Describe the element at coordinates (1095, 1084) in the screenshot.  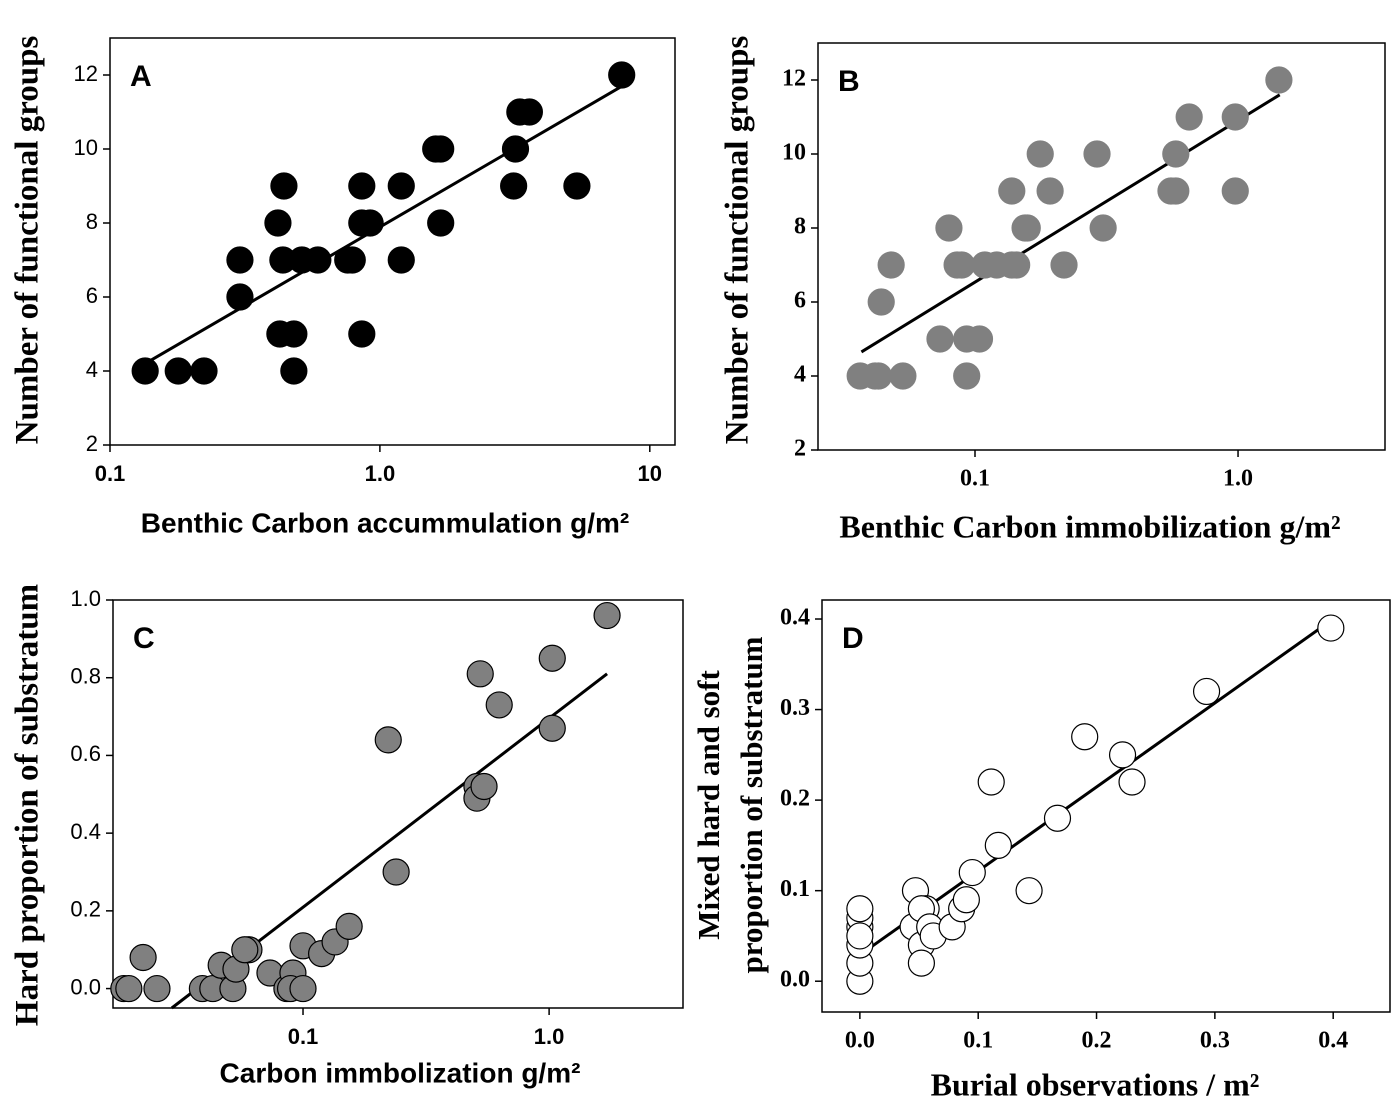
I see `x-axis-label: Burial observations / m²` at that location.